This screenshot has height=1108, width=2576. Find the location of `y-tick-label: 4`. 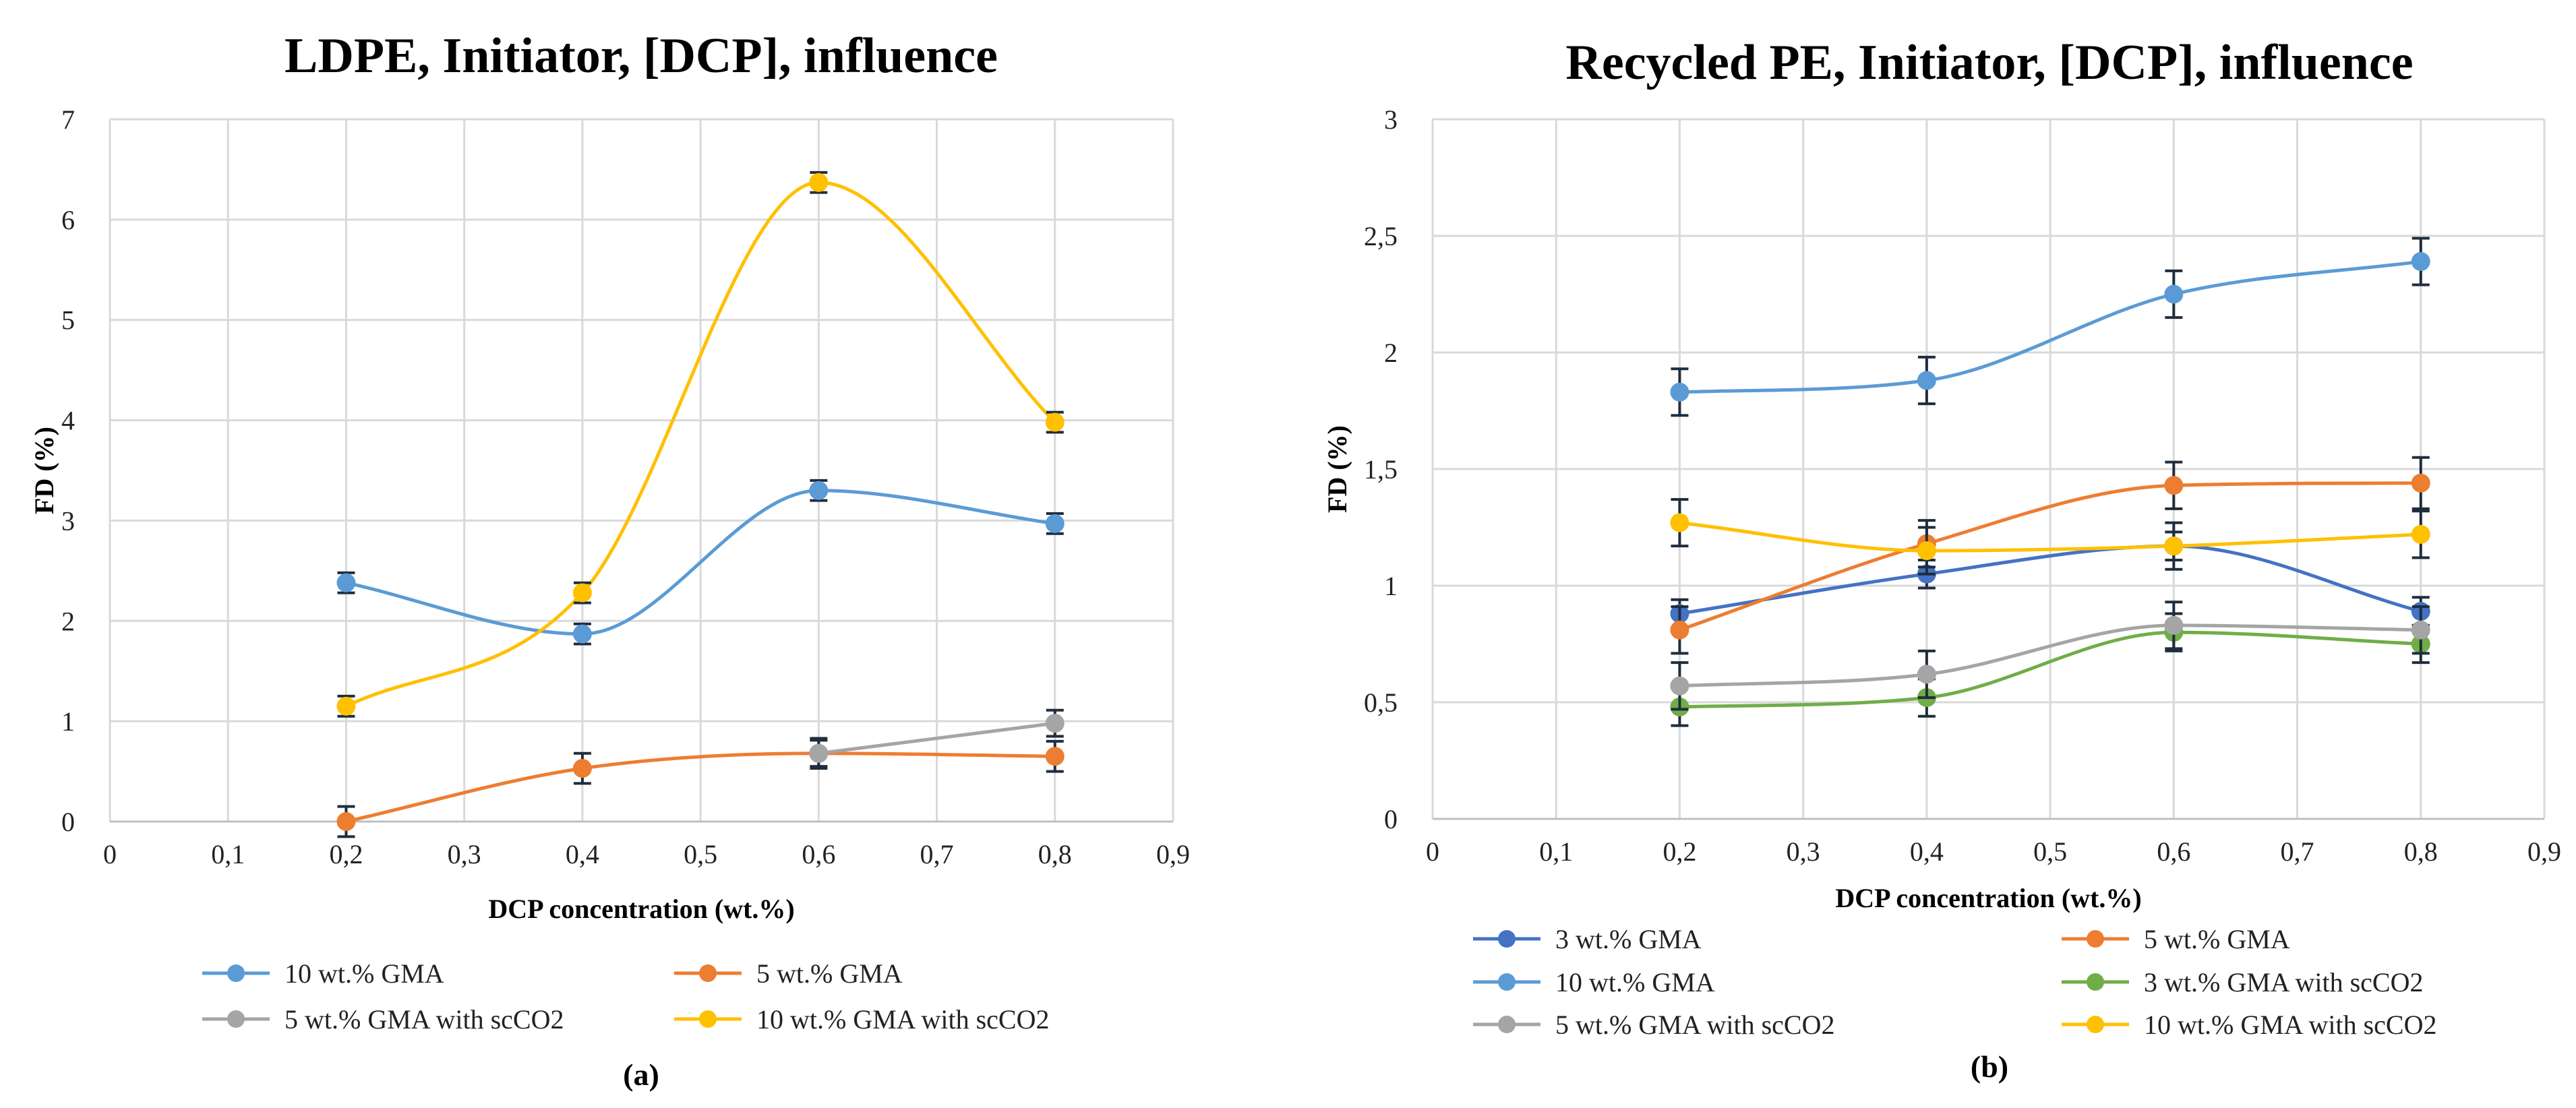

y-tick-label: 4 is located at coordinates (68, 421).